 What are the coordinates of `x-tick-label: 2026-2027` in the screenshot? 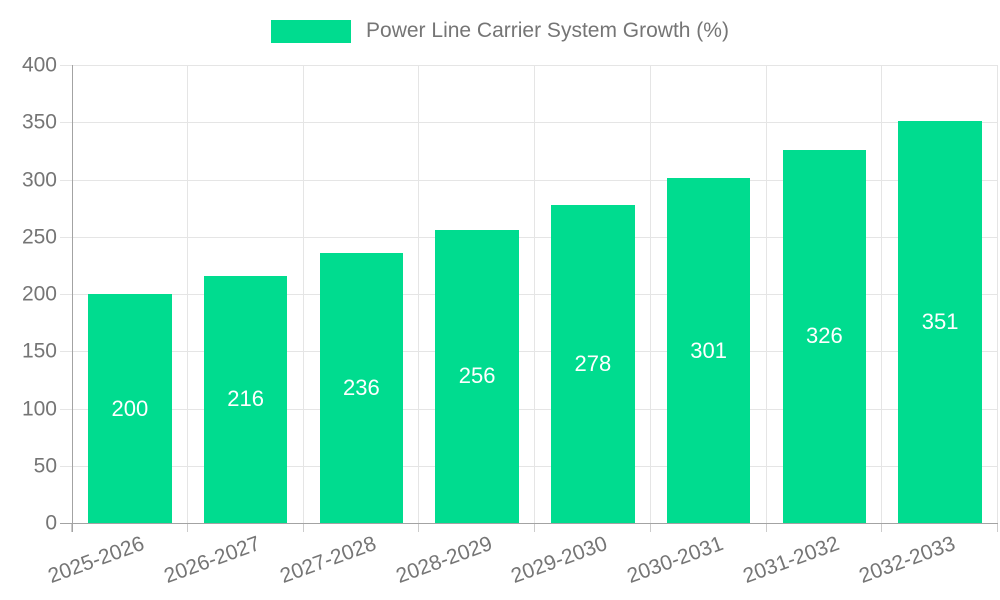 It's located at (212, 560).